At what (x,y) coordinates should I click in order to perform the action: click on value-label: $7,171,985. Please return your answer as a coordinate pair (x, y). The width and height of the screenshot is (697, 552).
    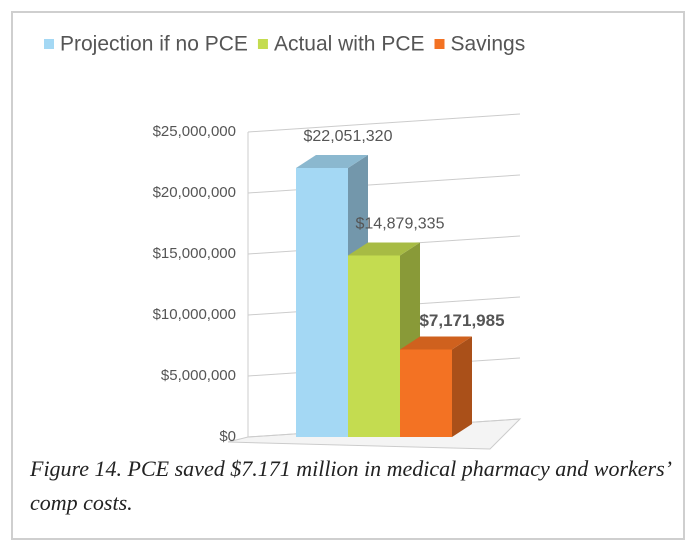
    Looking at the image, I should click on (461, 320).